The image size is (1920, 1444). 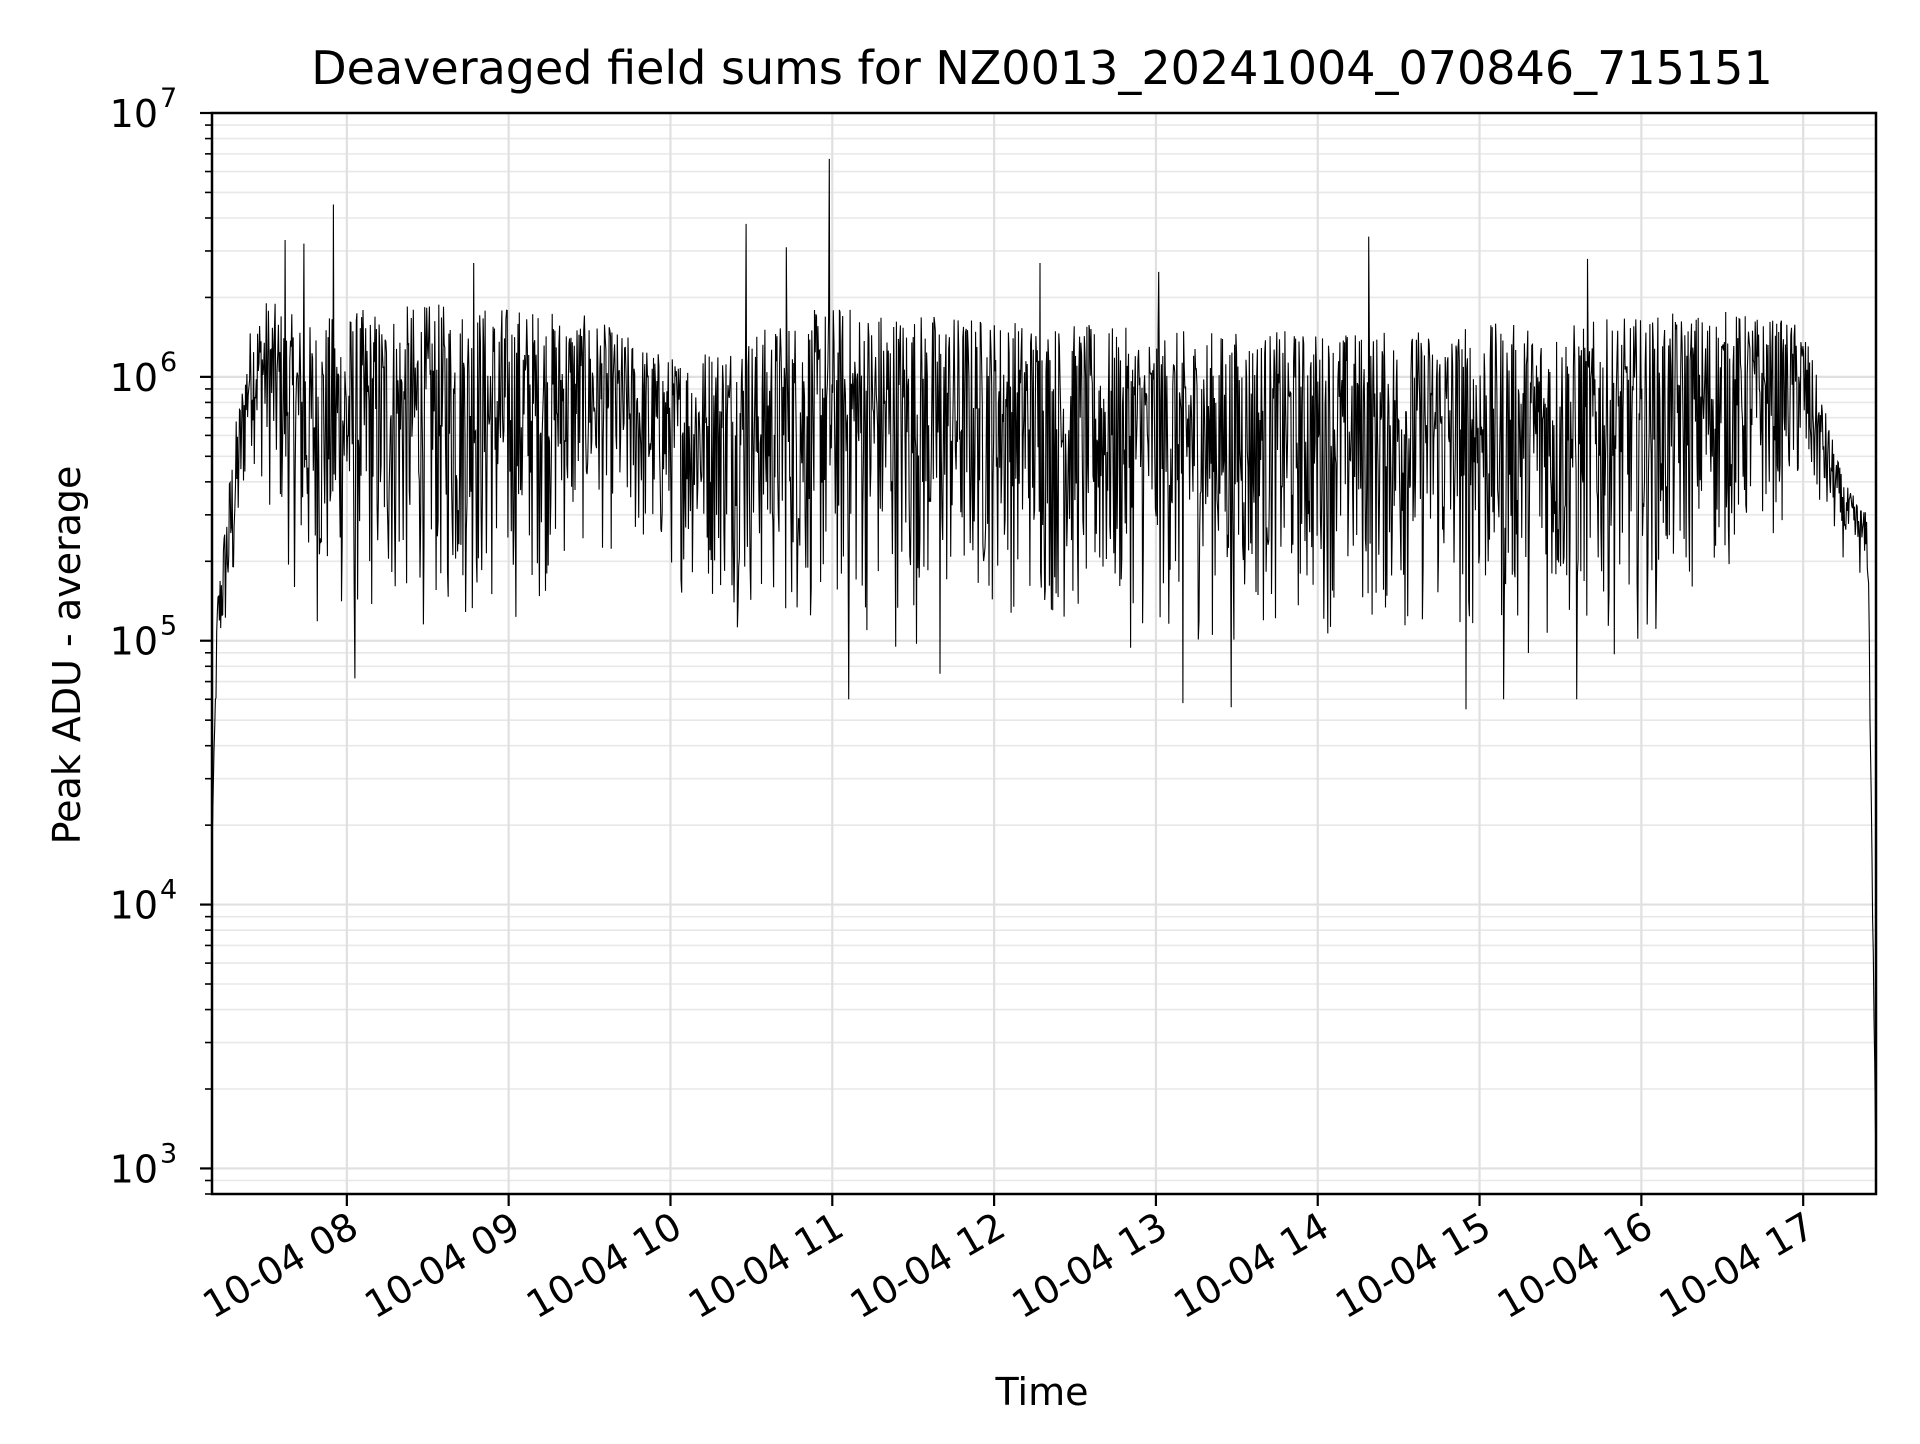 I want to click on y-tick-exponent: 3, so click(x=168, y=1153).